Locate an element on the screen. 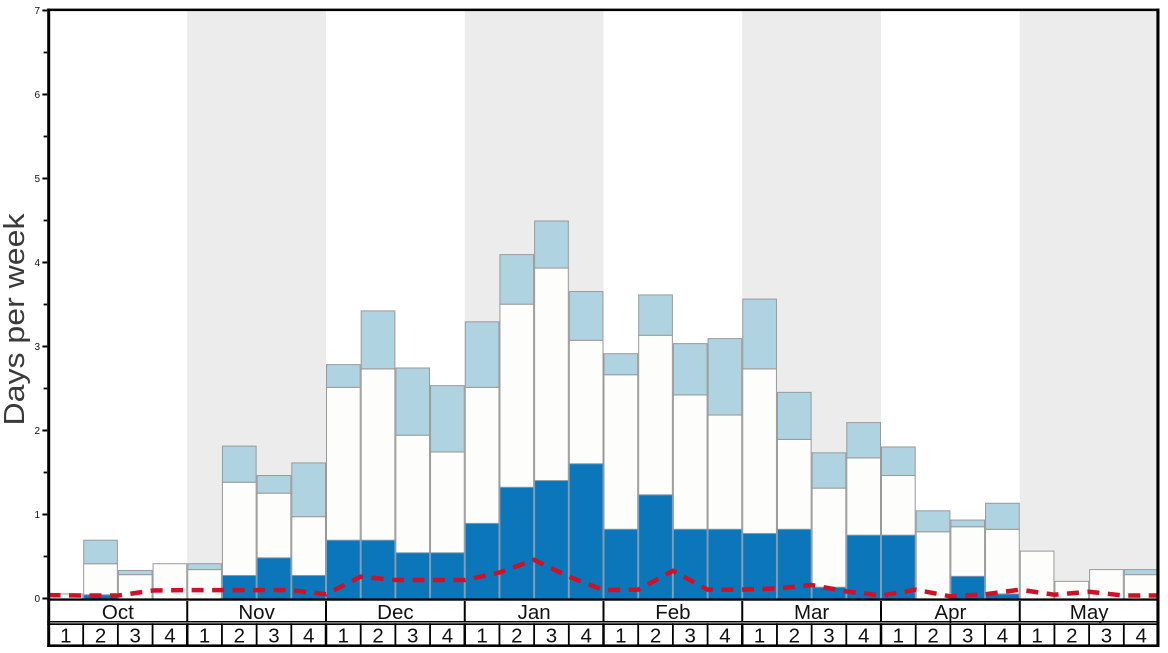 This screenshot has width=1168, height=653. svg-text: 0 is located at coordinates (37, 599).